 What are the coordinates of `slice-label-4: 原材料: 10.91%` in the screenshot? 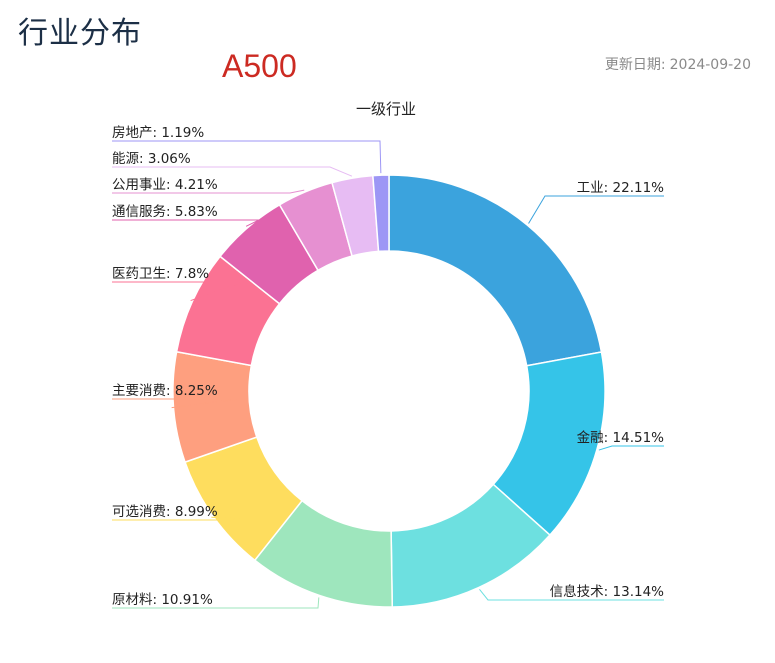 It's located at (162, 600).